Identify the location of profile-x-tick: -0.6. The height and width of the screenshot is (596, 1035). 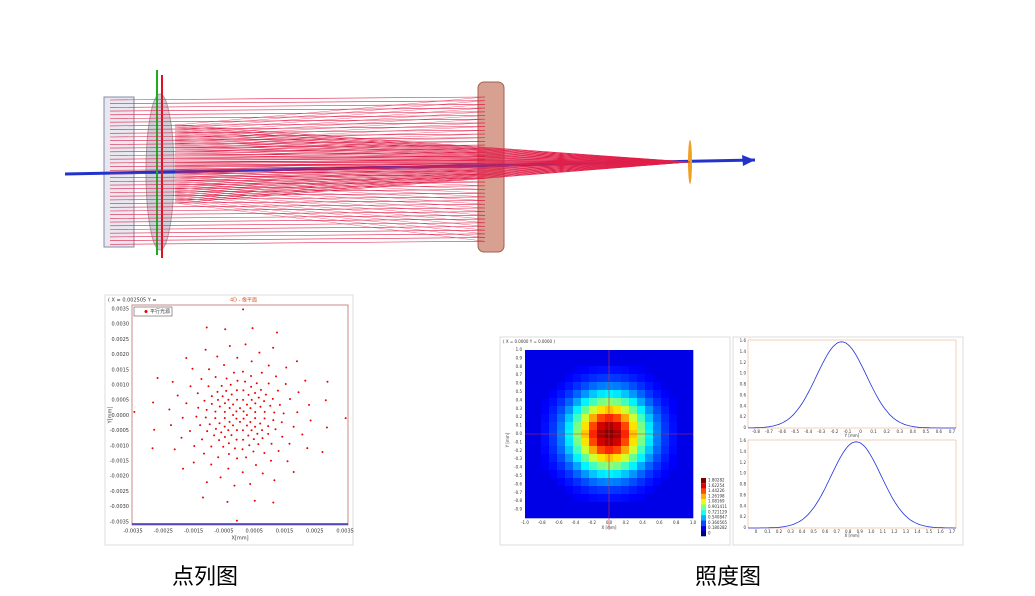
(782, 431).